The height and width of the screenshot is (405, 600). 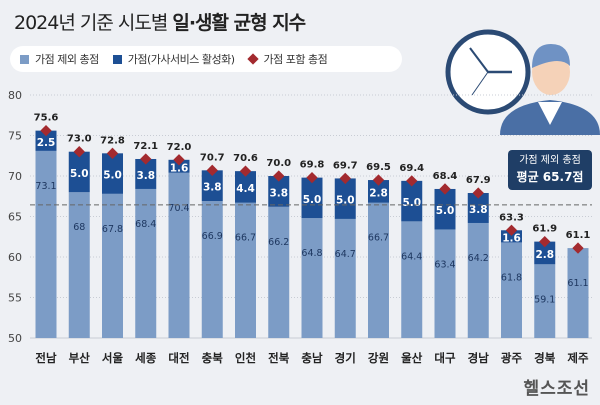 I want to click on legend-label: 가점 포함 총점, so click(x=295, y=59).